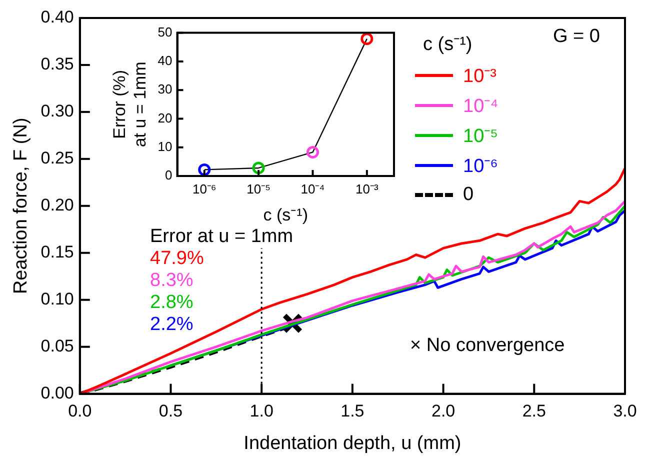 The width and height of the screenshot is (665, 465). What do you see at coordinates (367, 188) in the screenshot?
I see `x-tick-label: 10⁻³` at bounding box center [367, 188].